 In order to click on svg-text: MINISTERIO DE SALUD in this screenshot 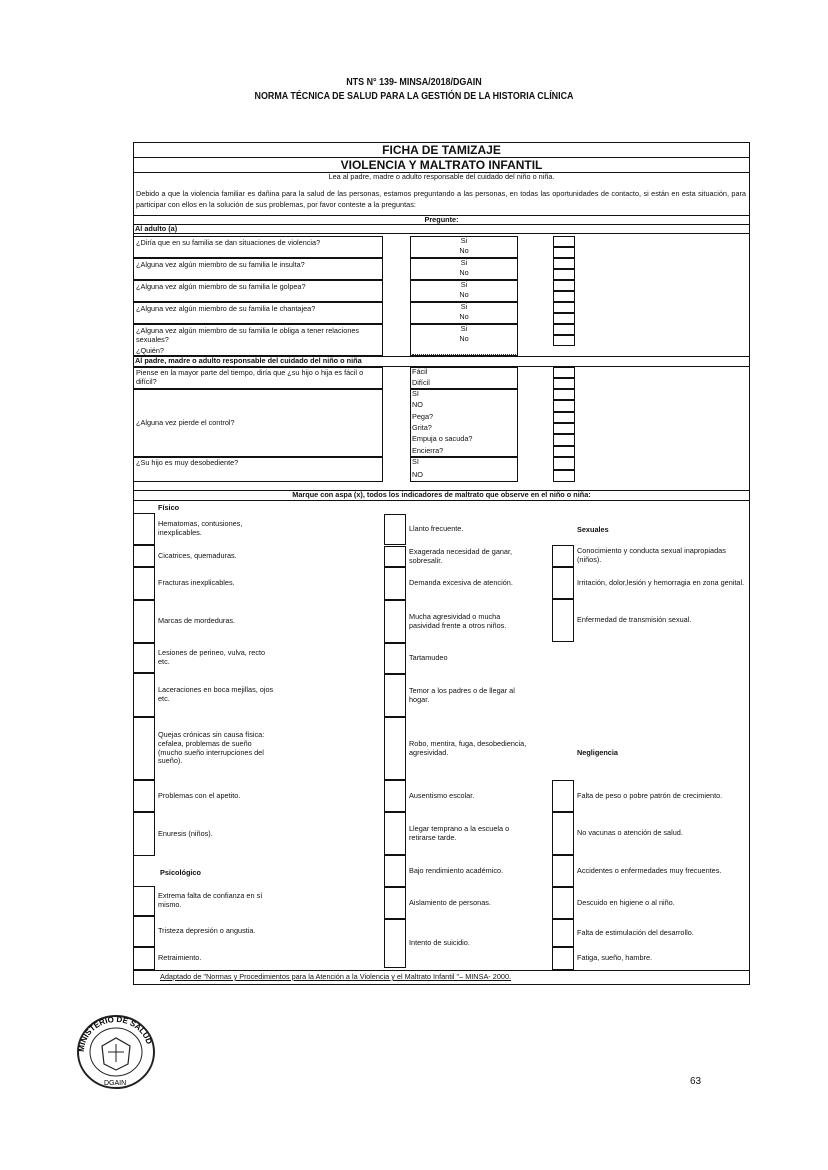, I will do `click(115, 1033)`.